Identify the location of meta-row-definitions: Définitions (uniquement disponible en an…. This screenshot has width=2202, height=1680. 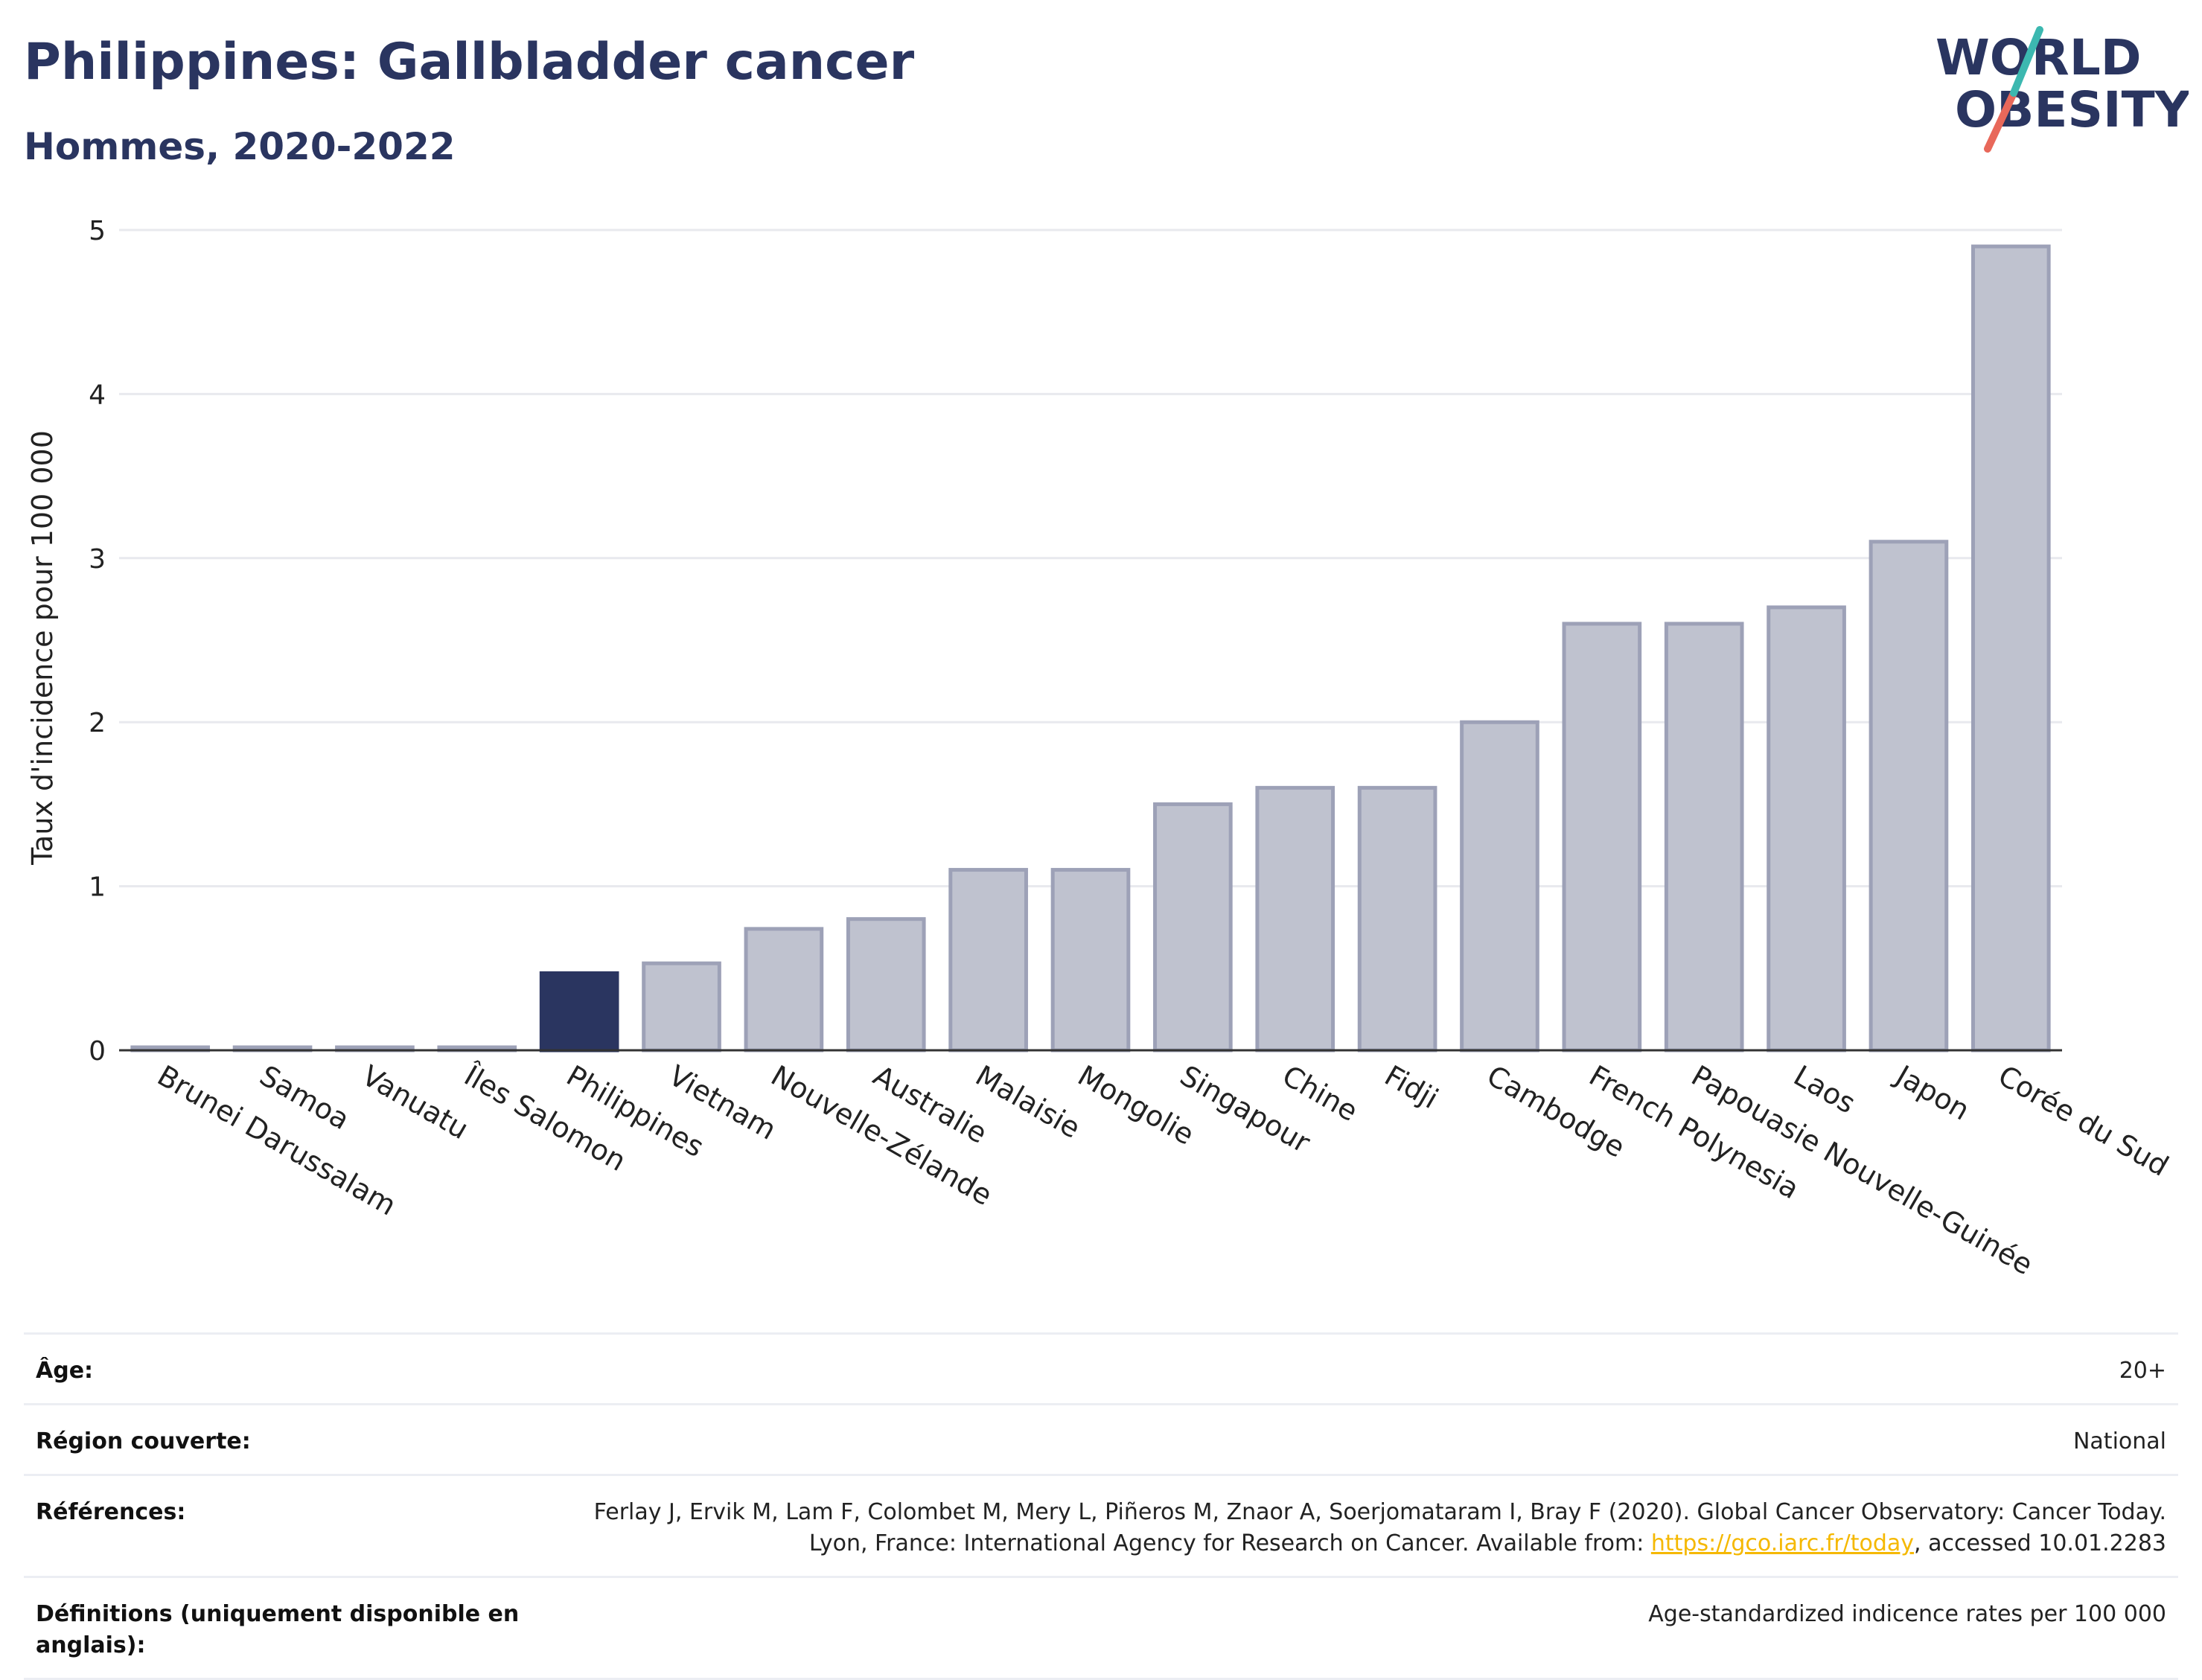
(1101, 1628).